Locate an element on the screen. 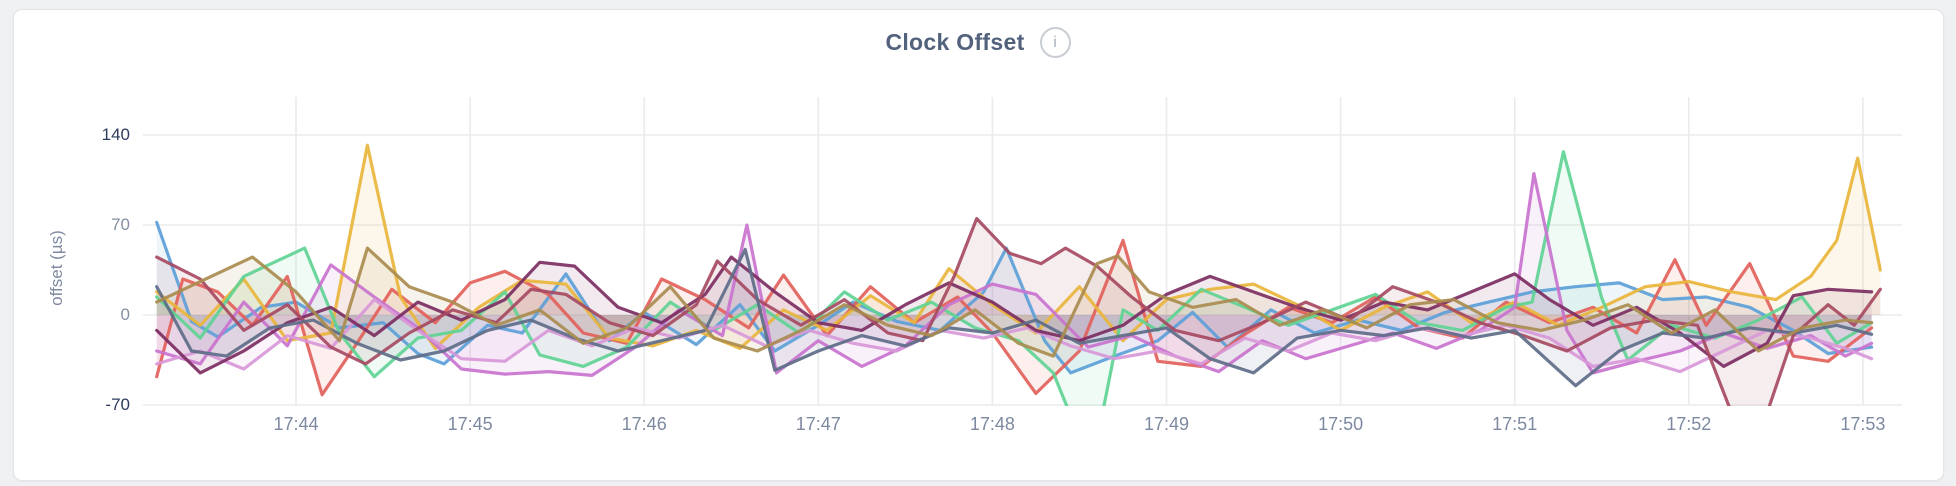 The height and width of the screenshot is (486, 1956). chart-header: Clock Offset i is located at coordinates (978, 42).